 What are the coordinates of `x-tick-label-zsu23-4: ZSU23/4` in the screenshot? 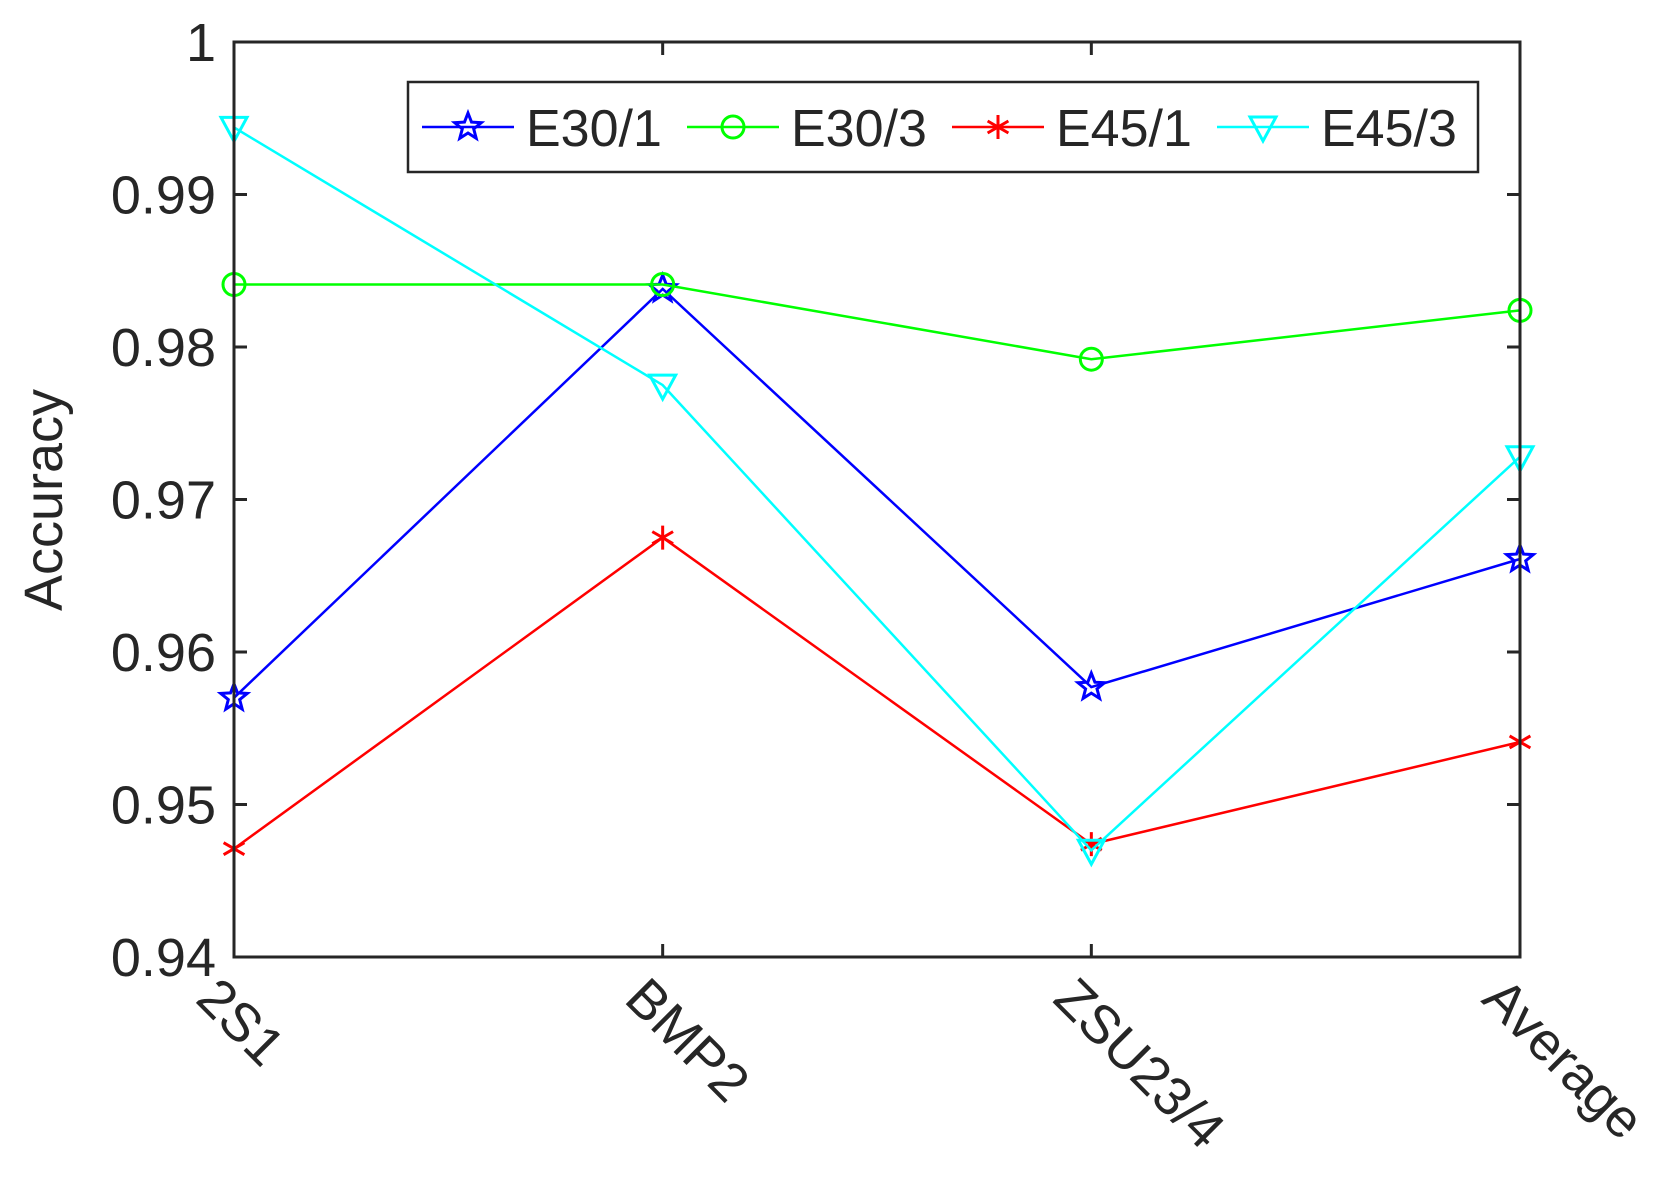 It's located at (1139, 1063).